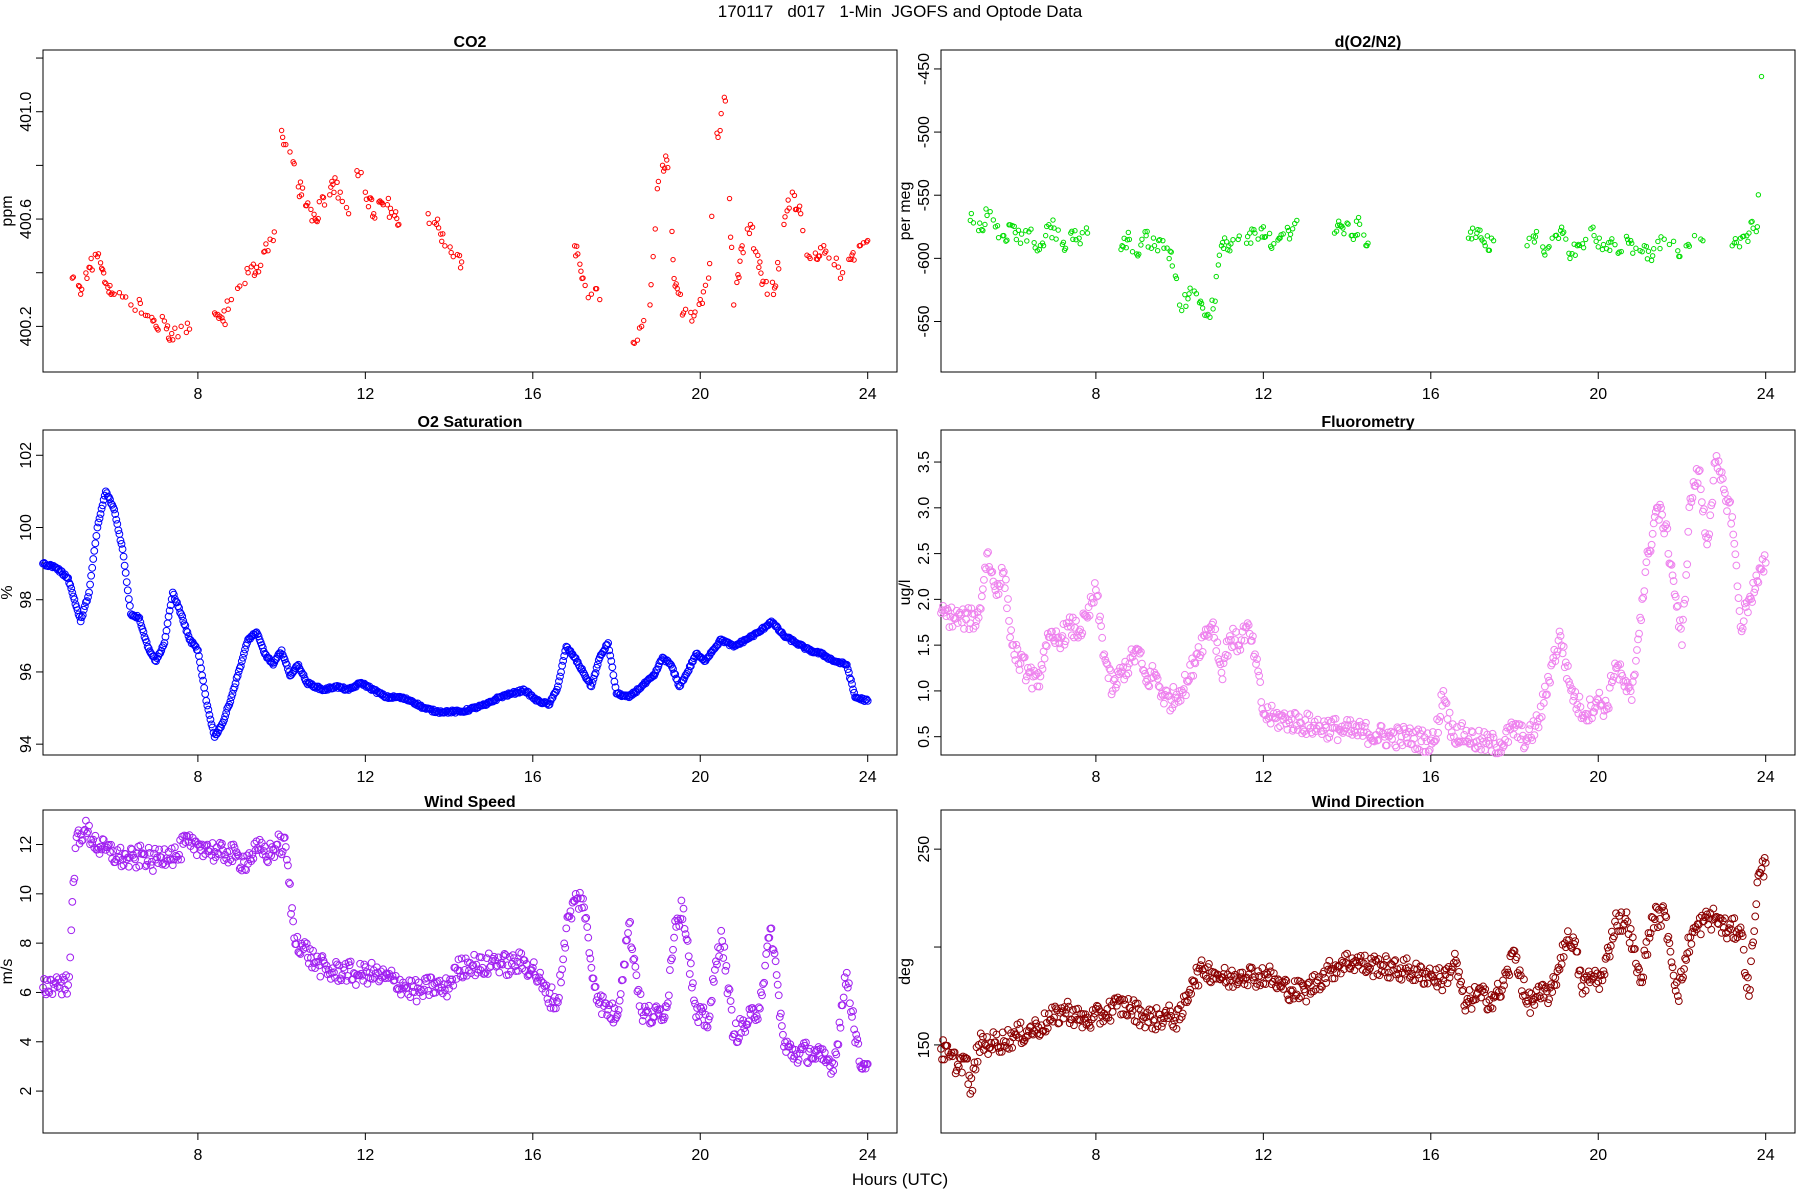  Describe the element at coordinates (1263, 1155) in the screenshot. I see `x-tick-label: 12` at that location.